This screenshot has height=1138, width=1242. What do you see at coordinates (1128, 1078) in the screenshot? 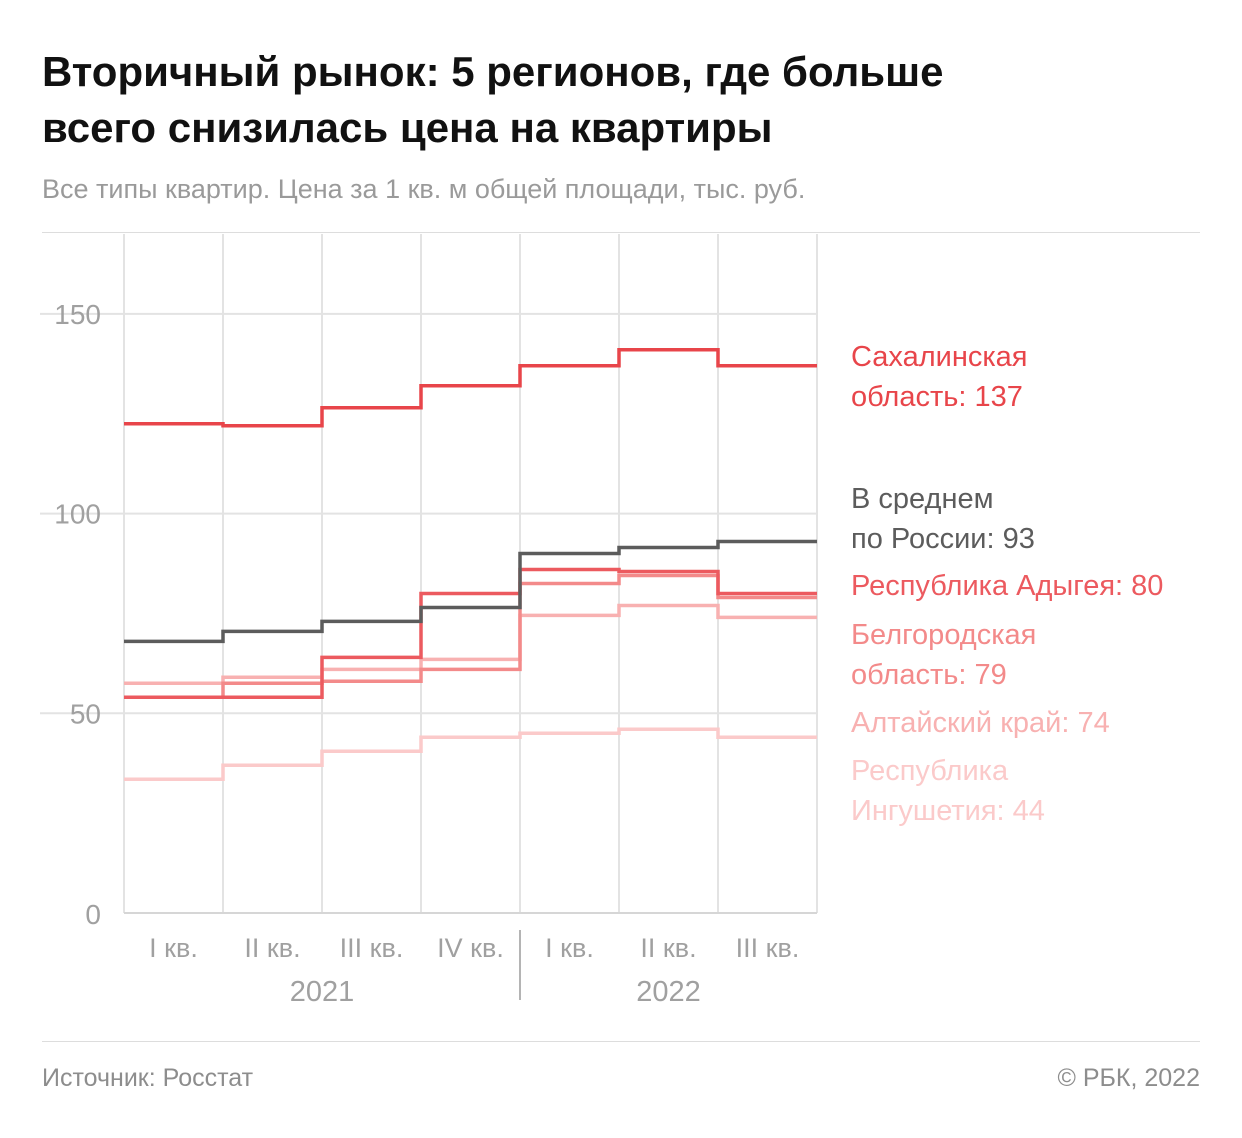
I see `copyright-note: © РБК, 2022` at bounding box center [1128, 1078].